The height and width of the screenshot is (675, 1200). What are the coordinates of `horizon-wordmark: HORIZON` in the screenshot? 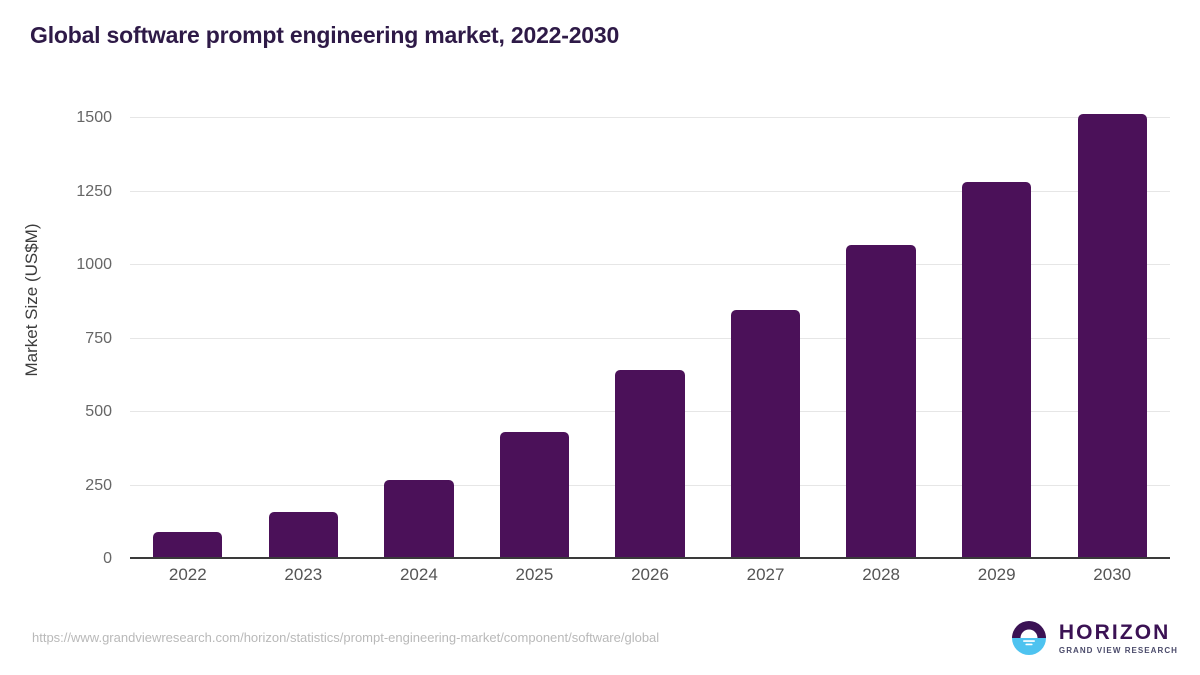 It's located at (1114, 632).